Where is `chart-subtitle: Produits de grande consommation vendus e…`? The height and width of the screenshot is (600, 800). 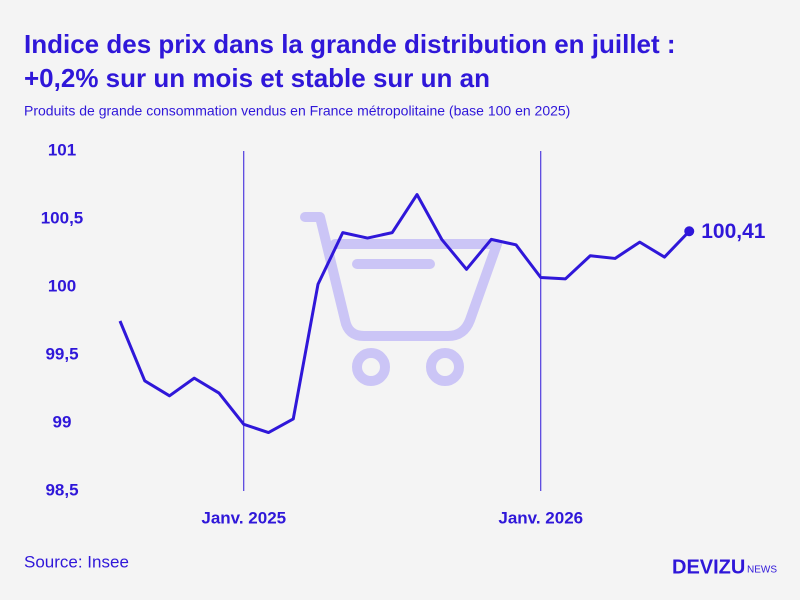 chart-subtitle: Produits de grande consommation vendus e… is located at coordinates (297, 111).